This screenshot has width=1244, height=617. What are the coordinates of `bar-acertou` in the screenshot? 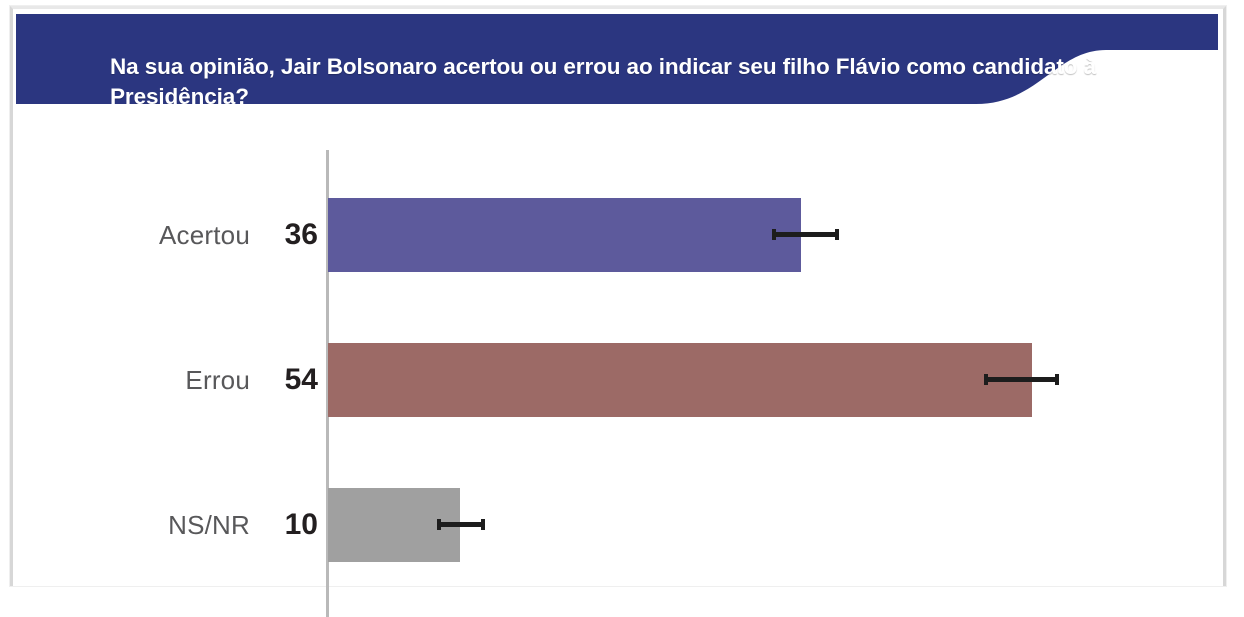 It's located at (564, 235).